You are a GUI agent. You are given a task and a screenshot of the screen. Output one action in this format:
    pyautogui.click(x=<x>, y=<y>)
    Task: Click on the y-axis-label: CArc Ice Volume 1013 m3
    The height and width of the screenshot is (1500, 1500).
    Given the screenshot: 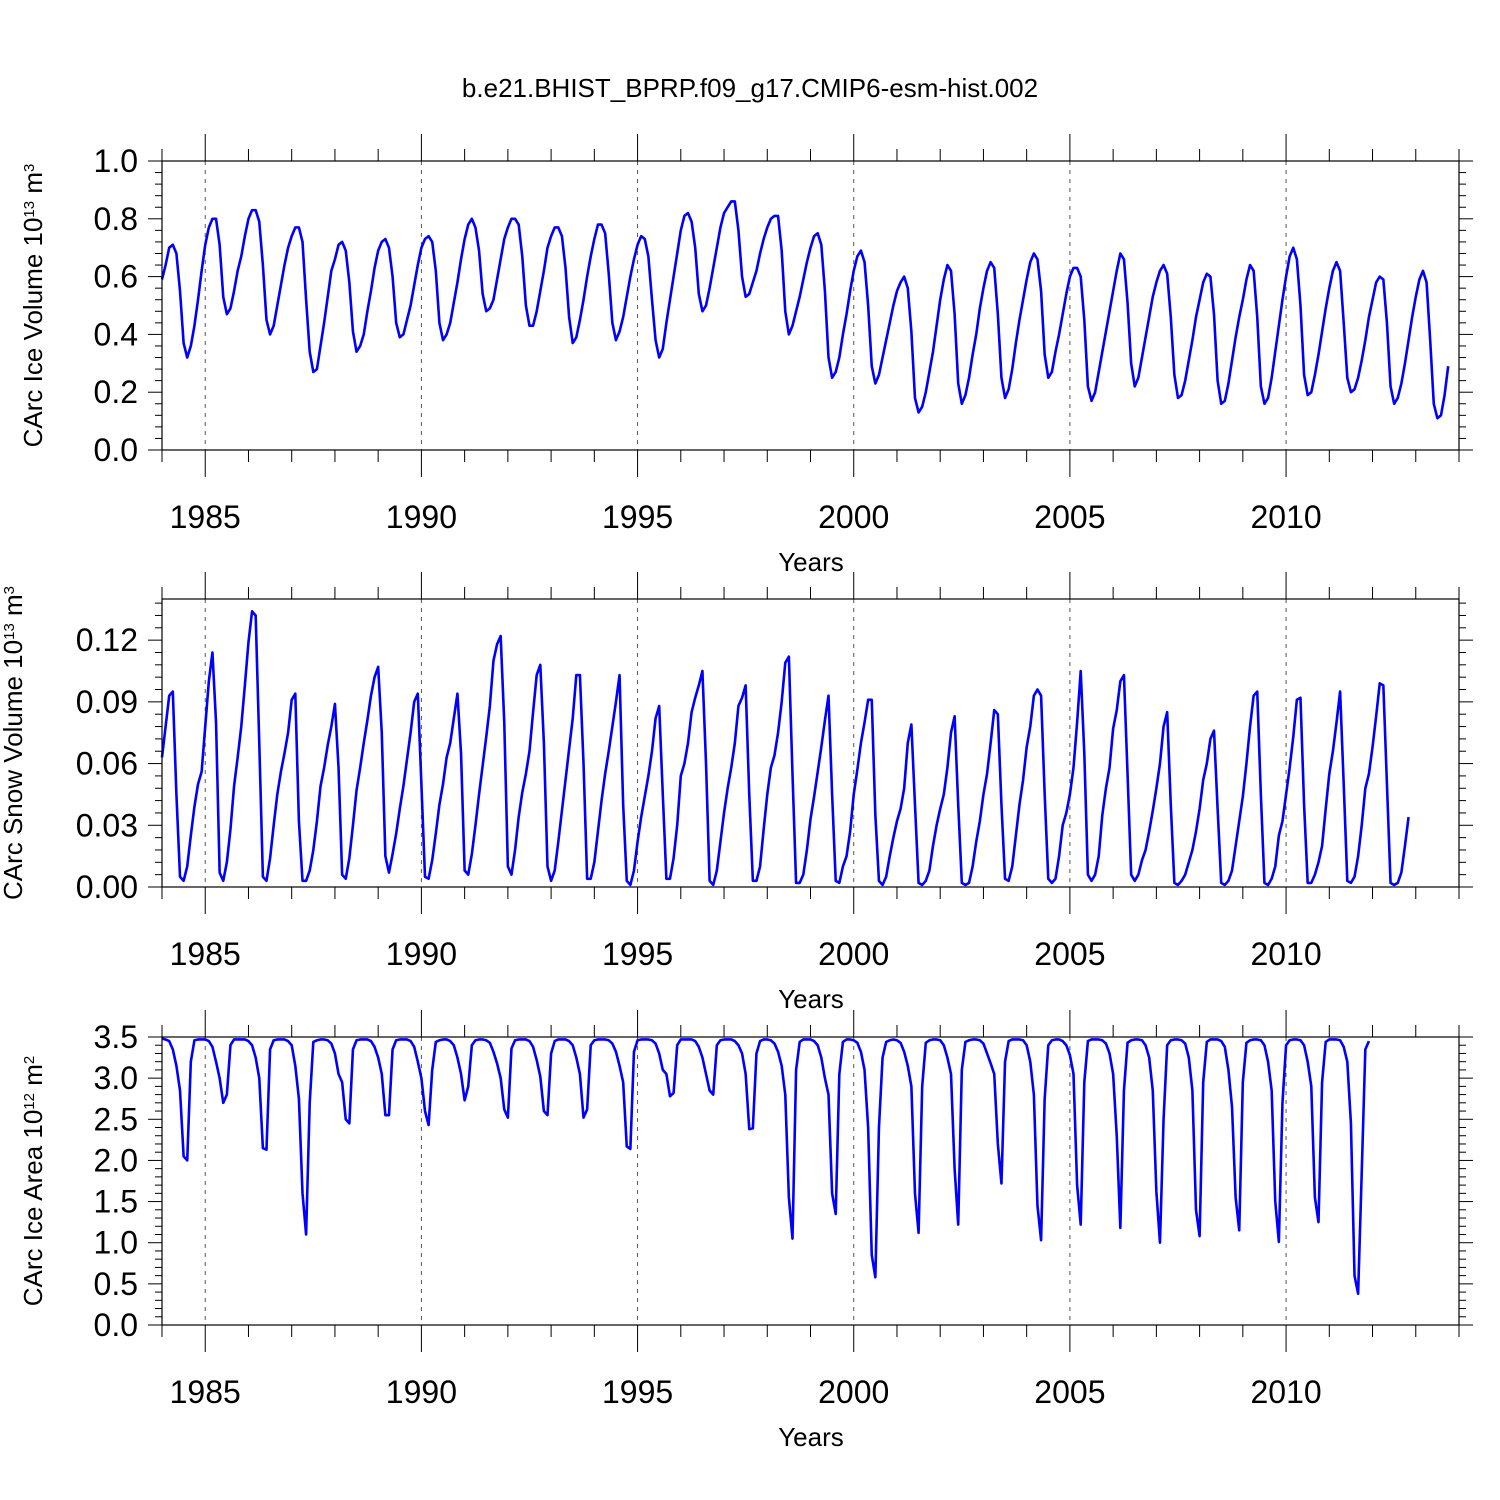 What is the action you would take?
    pyautogui.click(x=33, y=306)
    